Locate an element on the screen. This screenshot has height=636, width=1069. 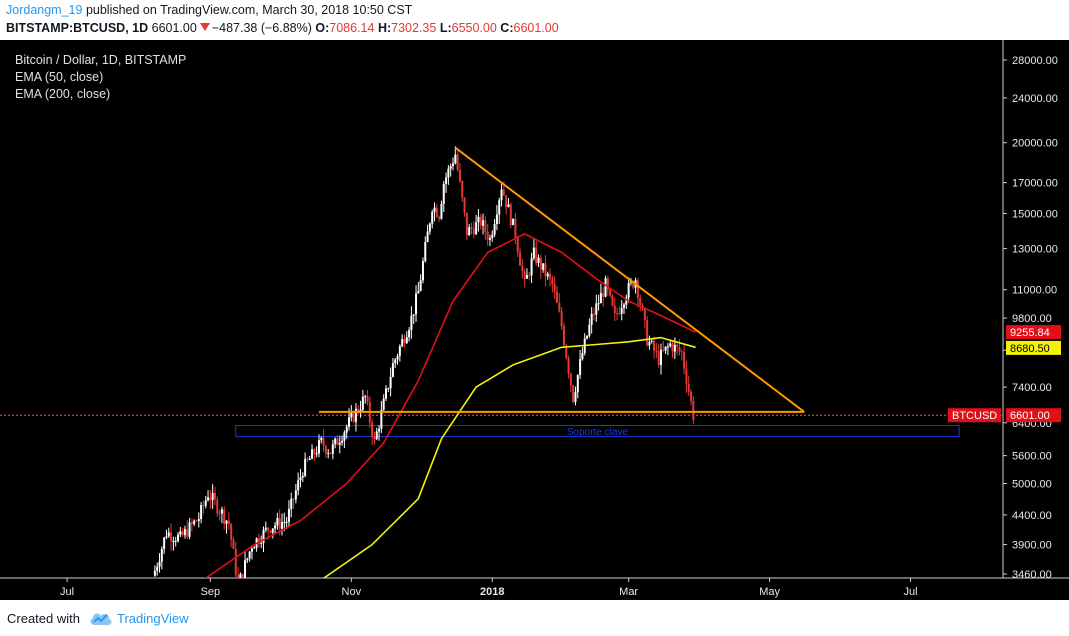
created-with-text: Created with is located at coordinates (43, 618).